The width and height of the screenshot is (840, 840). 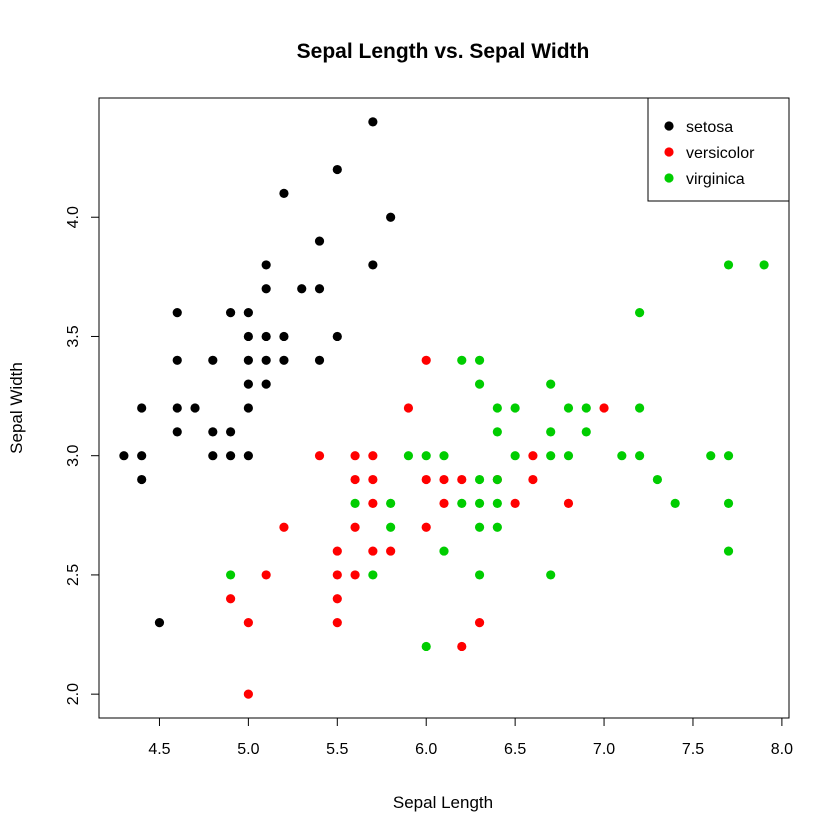 What do you see at coordinates (16, 408) in the screenshot?
I see `y-axis-label: Sepal Width` at bounding box center [16, 408].